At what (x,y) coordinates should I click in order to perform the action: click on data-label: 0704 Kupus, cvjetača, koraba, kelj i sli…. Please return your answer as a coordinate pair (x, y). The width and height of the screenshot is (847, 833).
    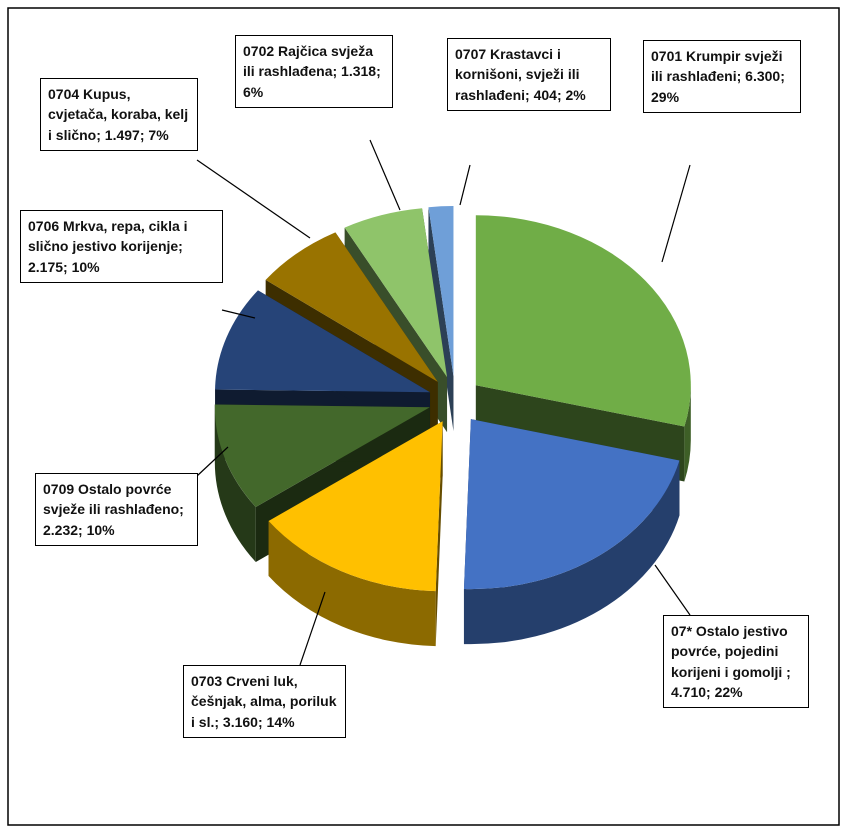
    Looking at the image, I should click on (119, 114).